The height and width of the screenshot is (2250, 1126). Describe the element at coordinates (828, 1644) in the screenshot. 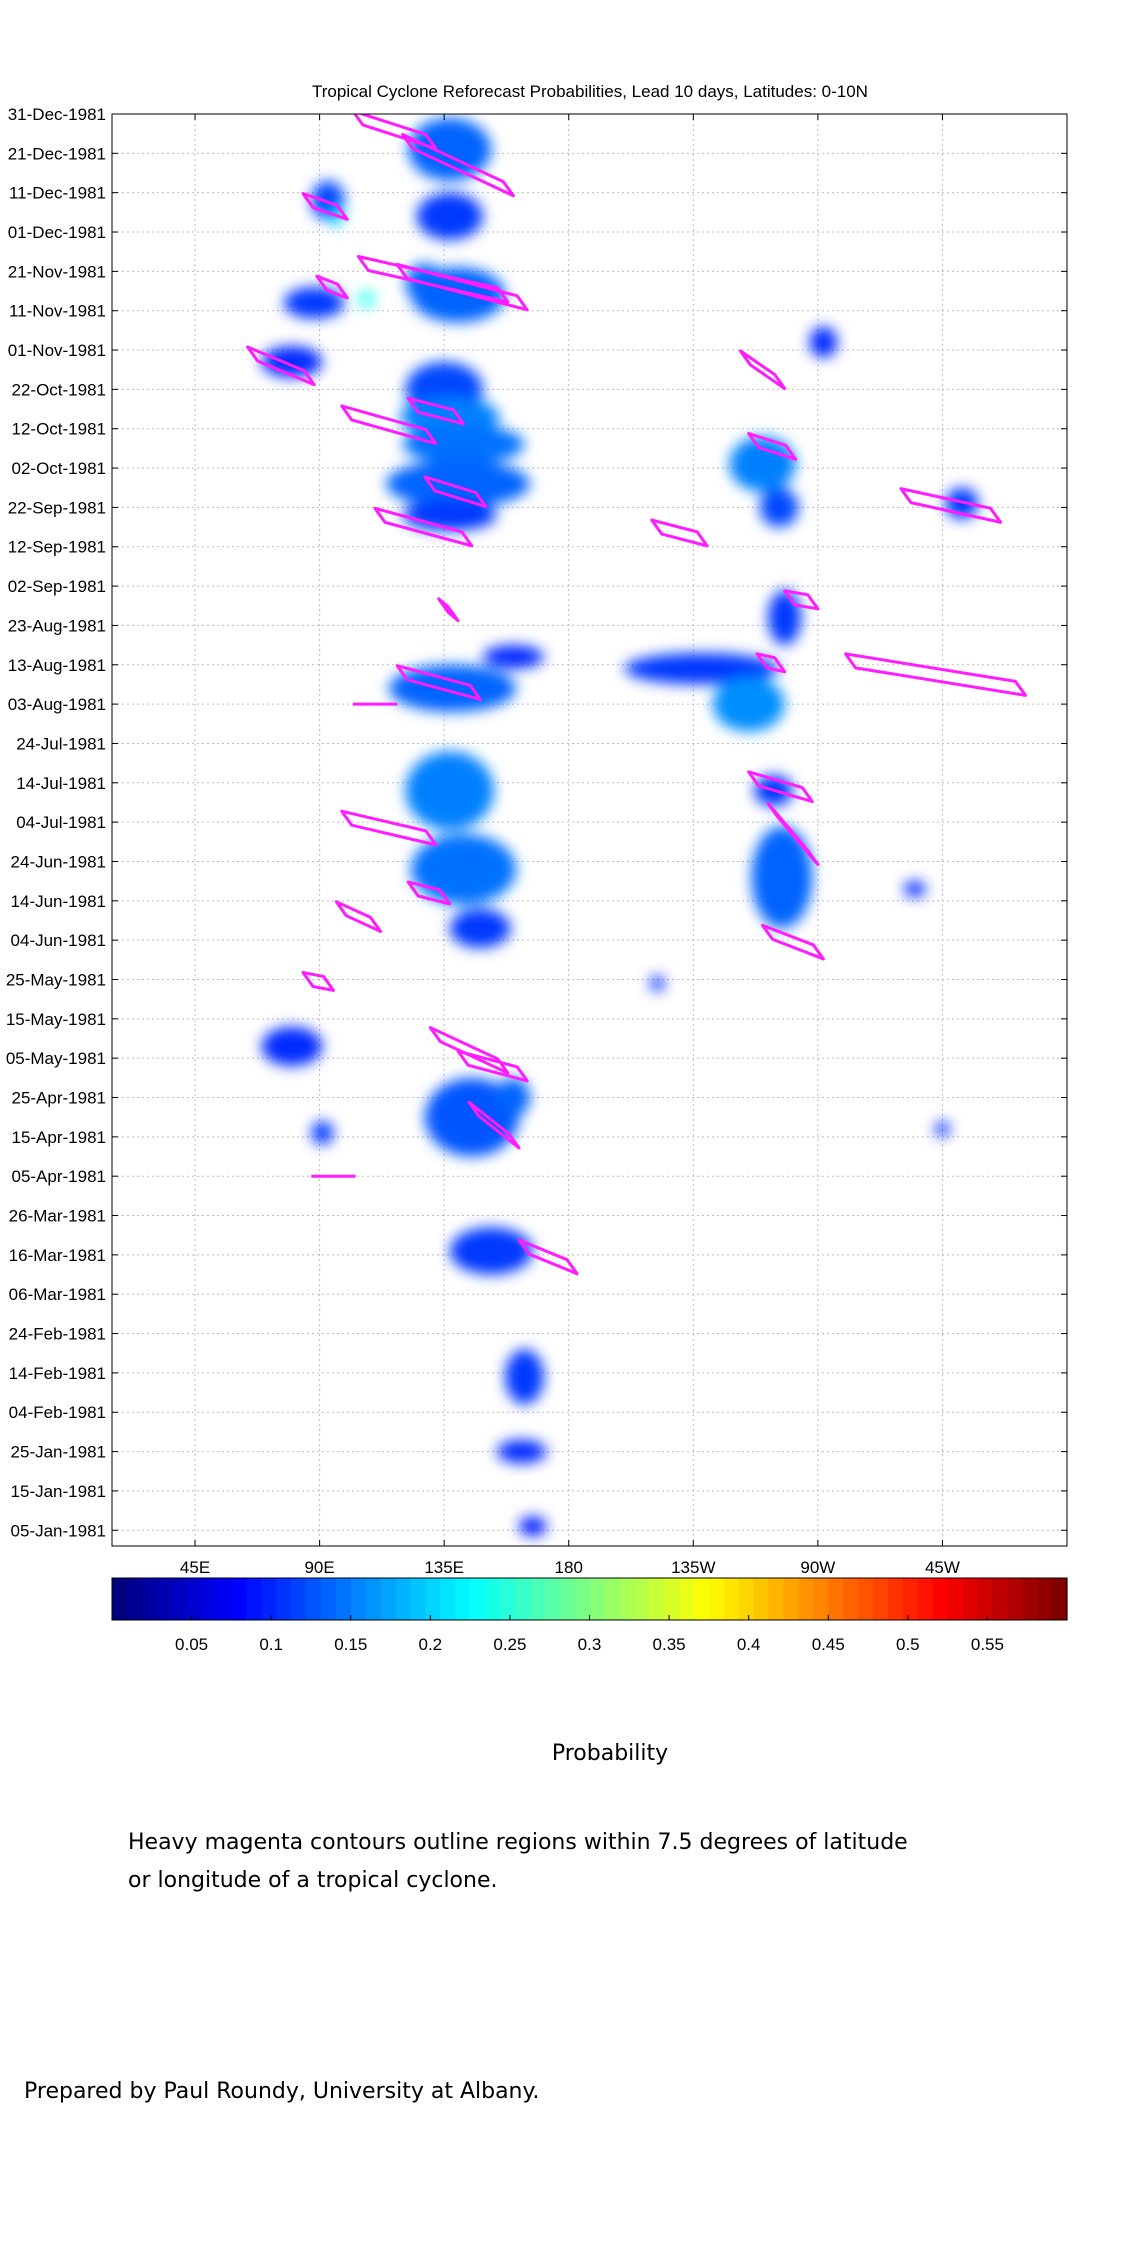

I see `colorbar-tick-label: 0.45` at that location.